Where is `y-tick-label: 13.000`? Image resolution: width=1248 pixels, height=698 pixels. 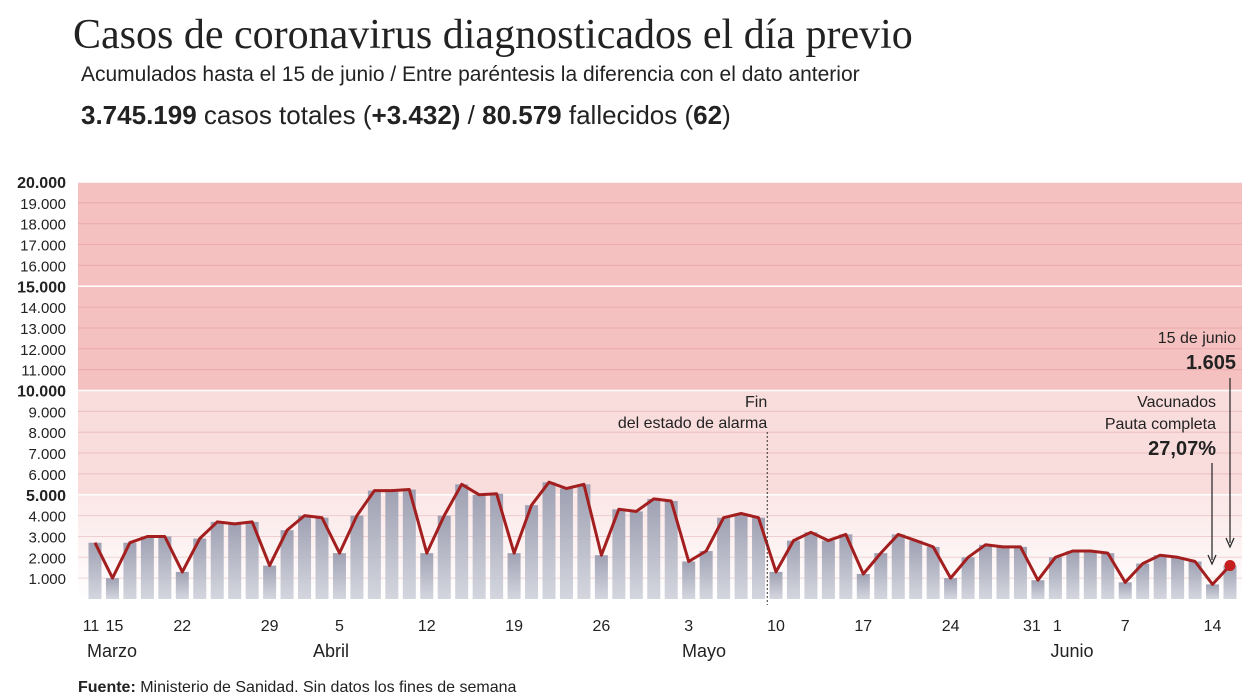 y-tick-label: 13.000 is located at coordinates (43, 329).